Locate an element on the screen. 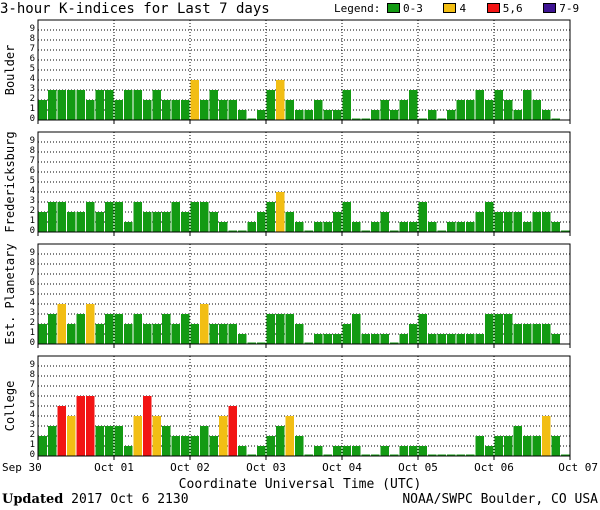 The height and width of the screenshot is (510, 600). legend-entry-0-3: 0-3 is located at coordinates (412, 8).